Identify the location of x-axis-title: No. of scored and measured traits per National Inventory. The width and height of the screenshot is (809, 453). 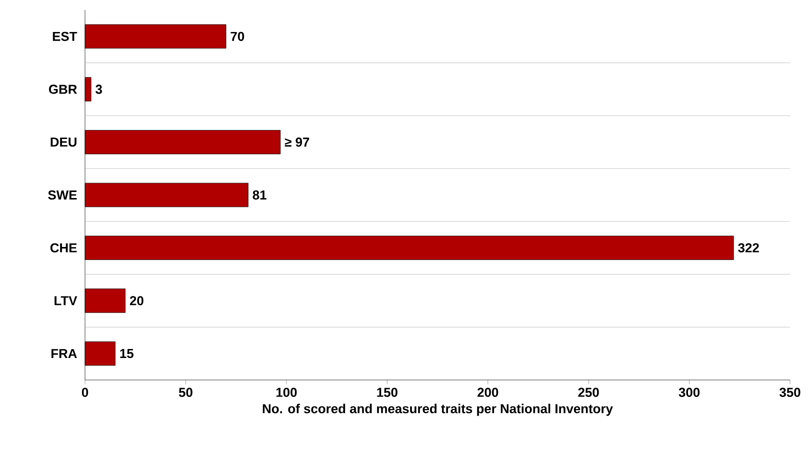
(437, 410).